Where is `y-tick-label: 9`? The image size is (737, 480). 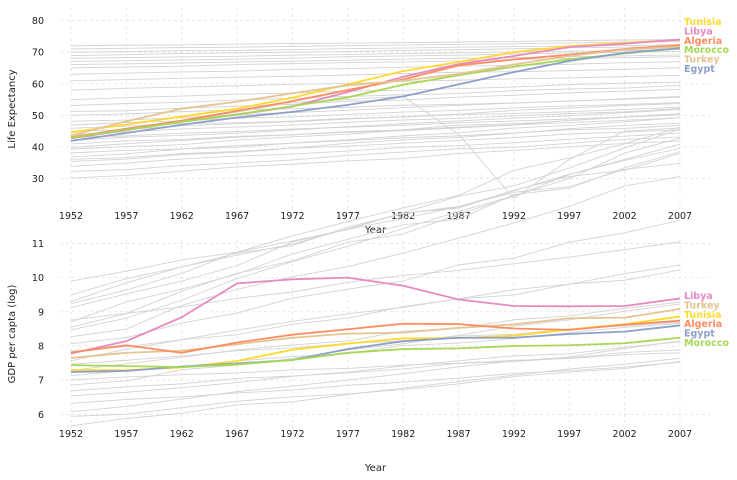
y-tick-label: 9 is located at coordinates (41, 312).